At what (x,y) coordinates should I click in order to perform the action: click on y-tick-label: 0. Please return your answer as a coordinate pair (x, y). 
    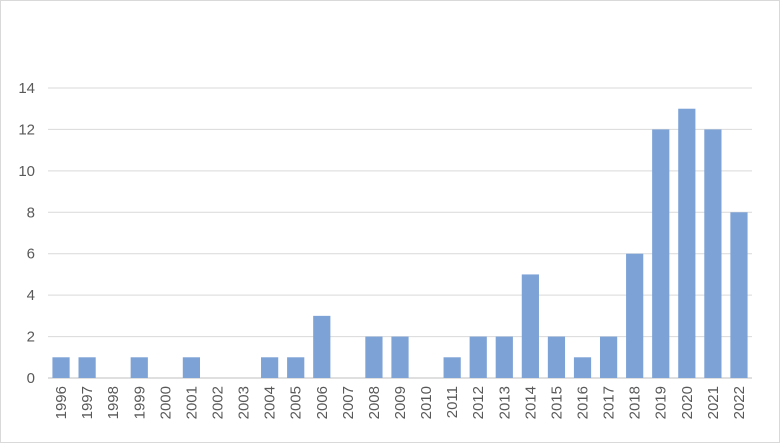
    Looking at the image, I should click on (31, 378).